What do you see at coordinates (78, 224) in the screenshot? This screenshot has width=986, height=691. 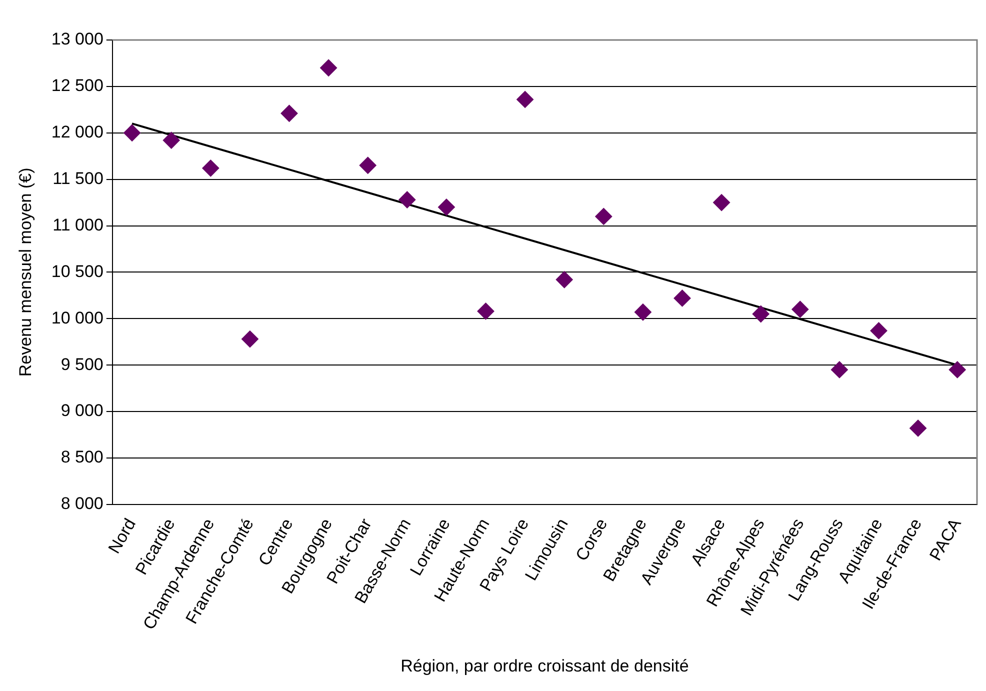 I see `y-tick-label: 11 000` at bounding box center [78, 224].